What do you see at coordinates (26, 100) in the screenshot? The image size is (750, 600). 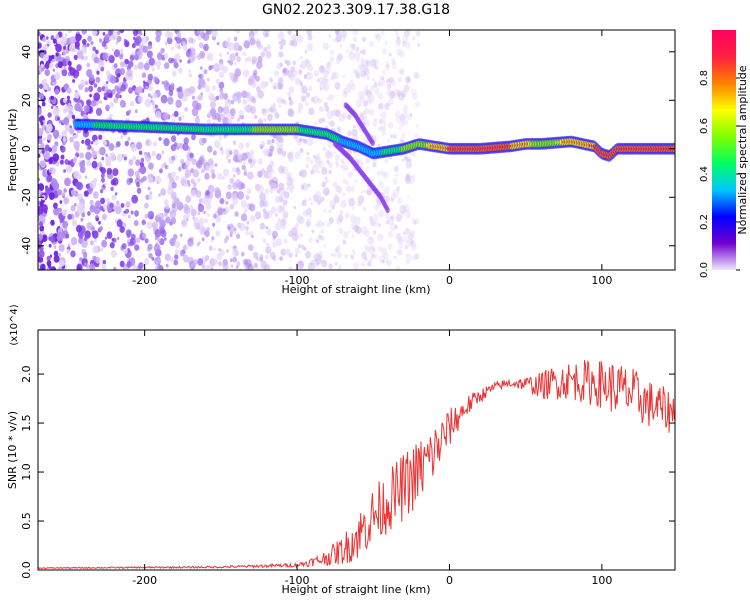 I see `spectrogram-ytick-label: 20` at bounding box center [26, 100].